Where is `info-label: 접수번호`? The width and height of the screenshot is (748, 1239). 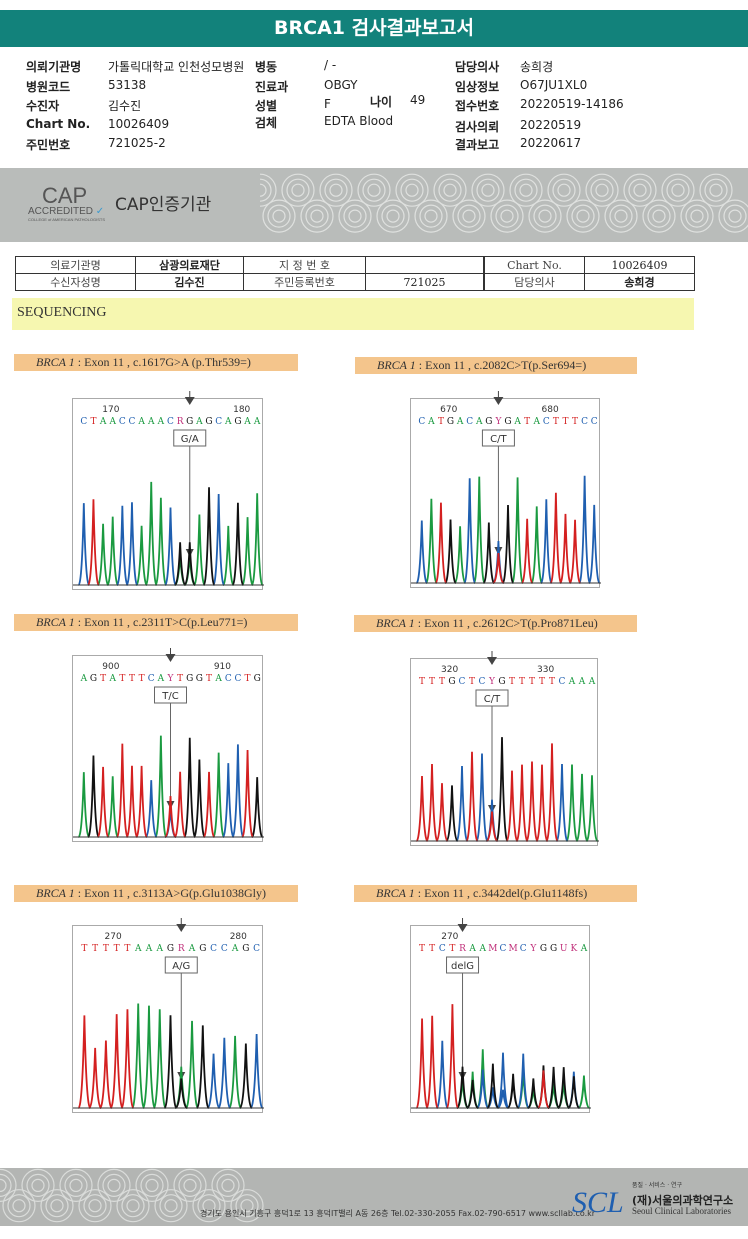
info-label: 접수번호 is located at coordinates (477, 106).